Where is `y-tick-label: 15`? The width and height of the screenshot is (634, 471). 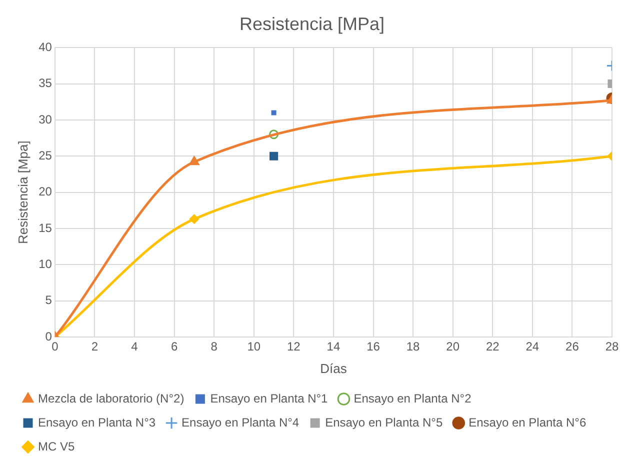 y-tick-label: 15 is located at coordinates (45, 227).